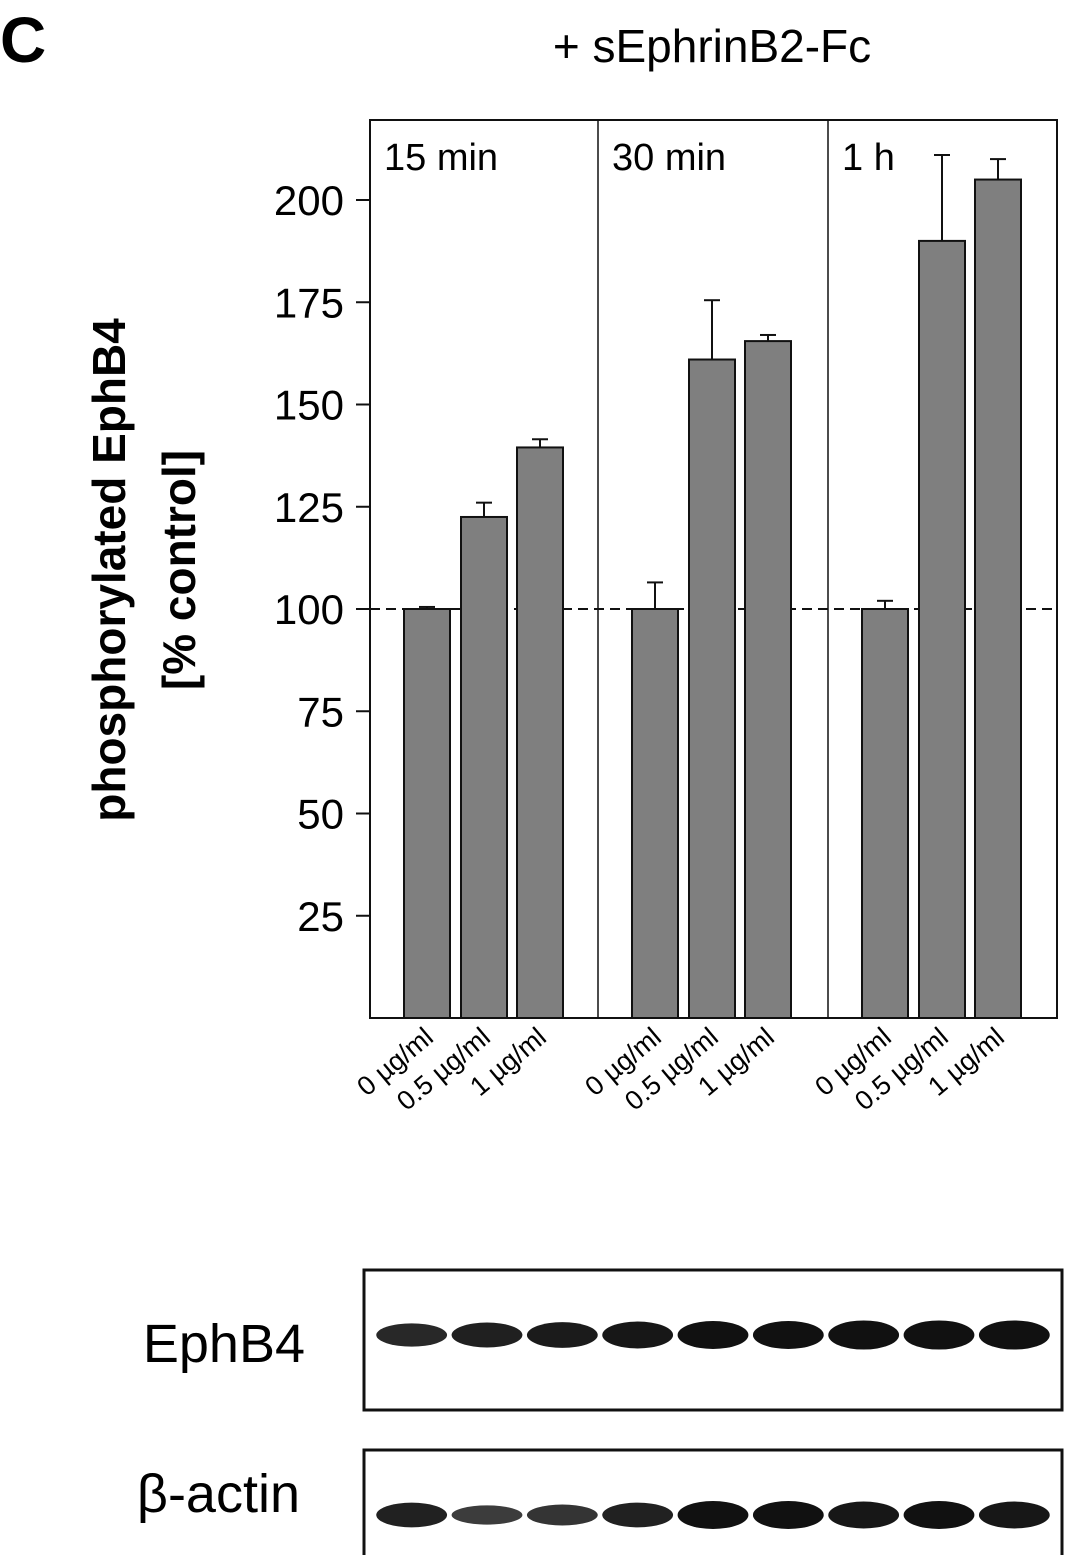 Image resolution: width=1065 pixels, height=1555 pixels. Describe the element at coordinates (309, 609) in the screenshot. I see `y-tick-label: 100` at that location.